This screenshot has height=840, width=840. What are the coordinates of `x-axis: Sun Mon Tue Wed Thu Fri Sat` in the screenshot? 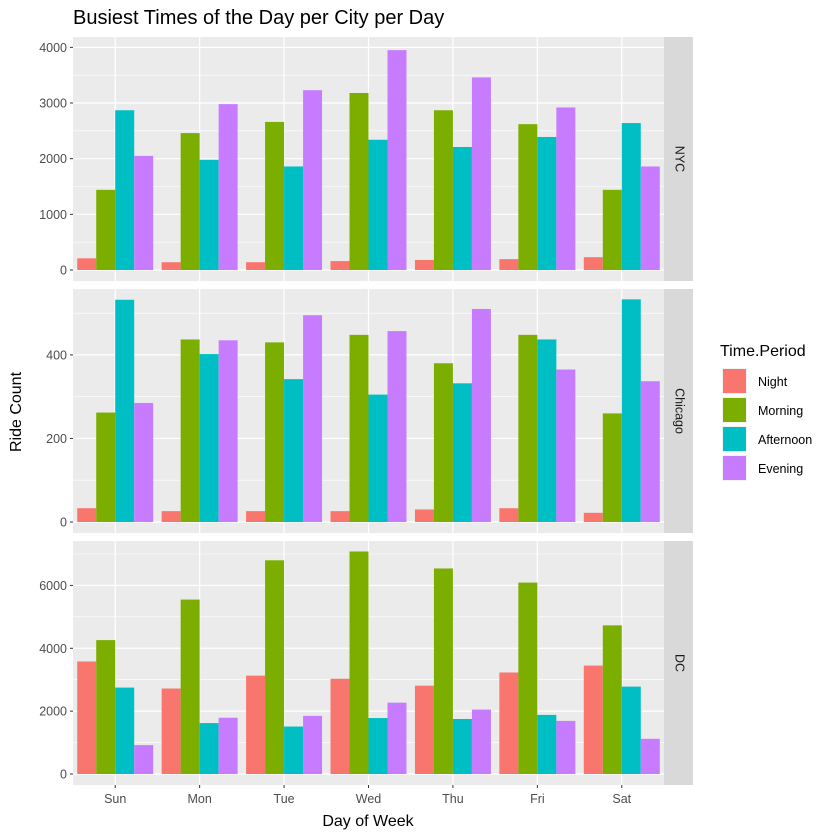 It's located at (368, 795).